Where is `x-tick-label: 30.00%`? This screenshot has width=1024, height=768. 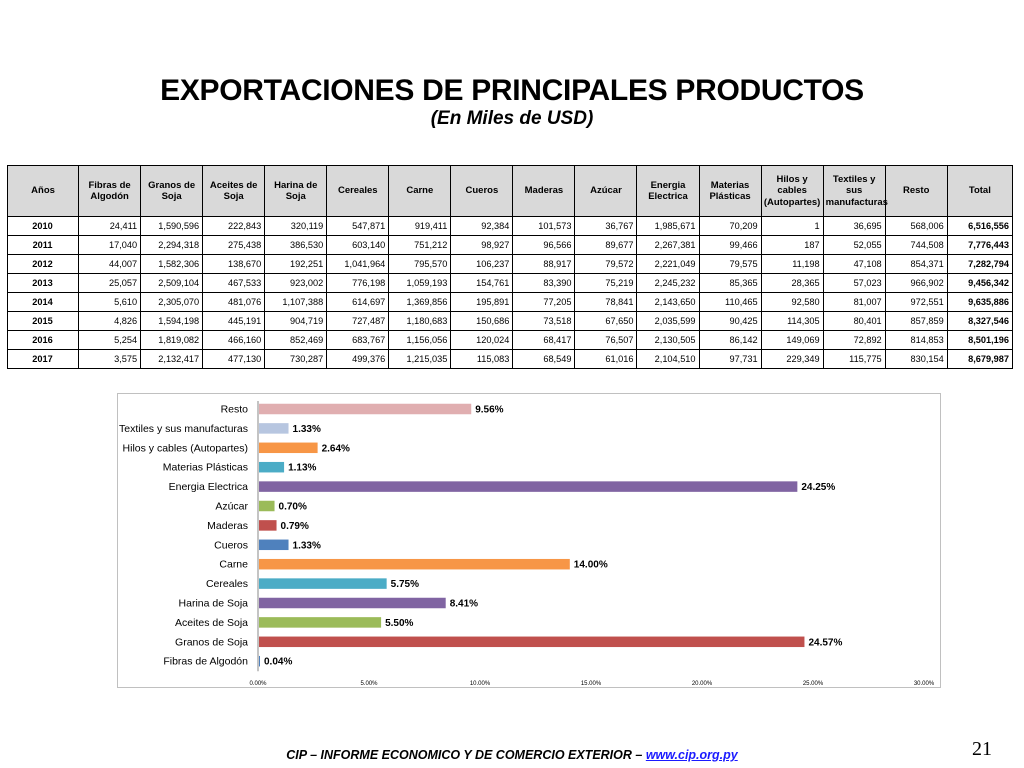
x-tick-label: 30.00% is located at coordinates (924, 684).